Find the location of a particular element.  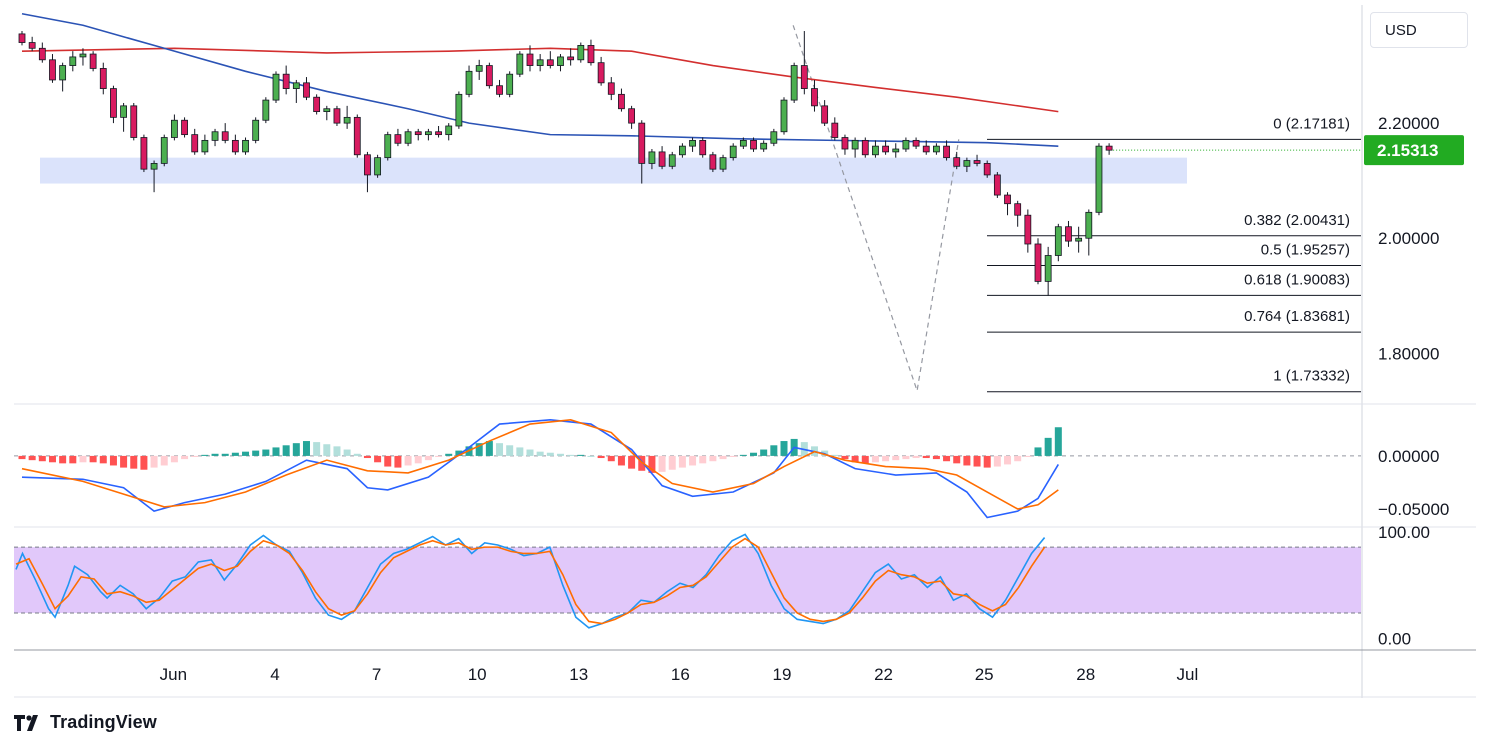

tradingview-wordmark: TradingView is located at coordinates (103, 722).